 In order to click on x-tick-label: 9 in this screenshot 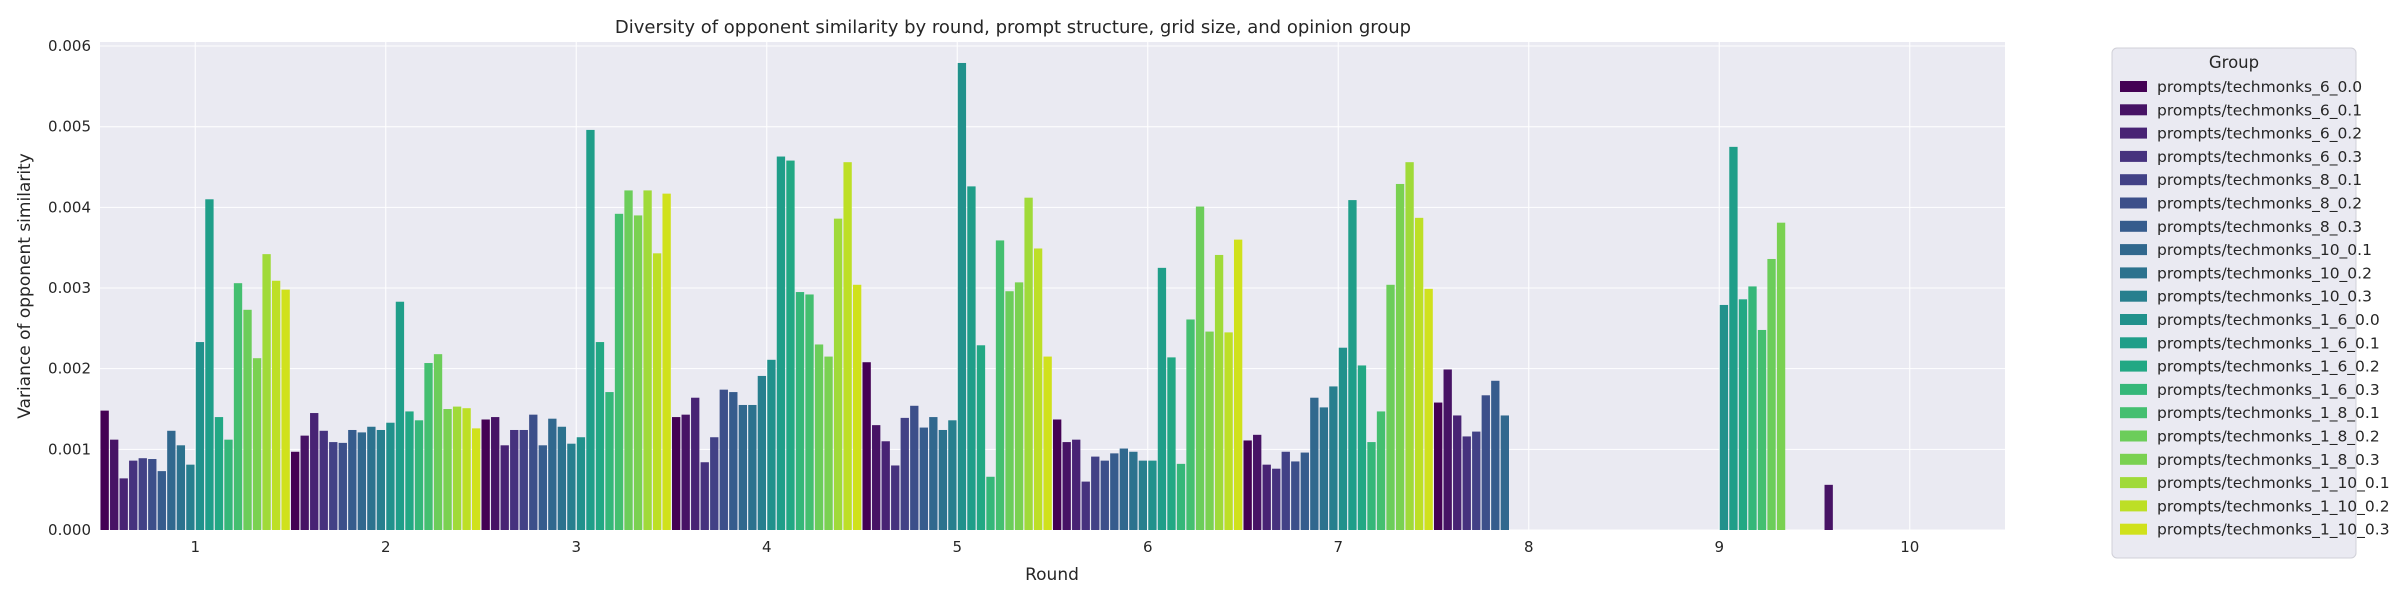, I will do `click(1719, 547)`.